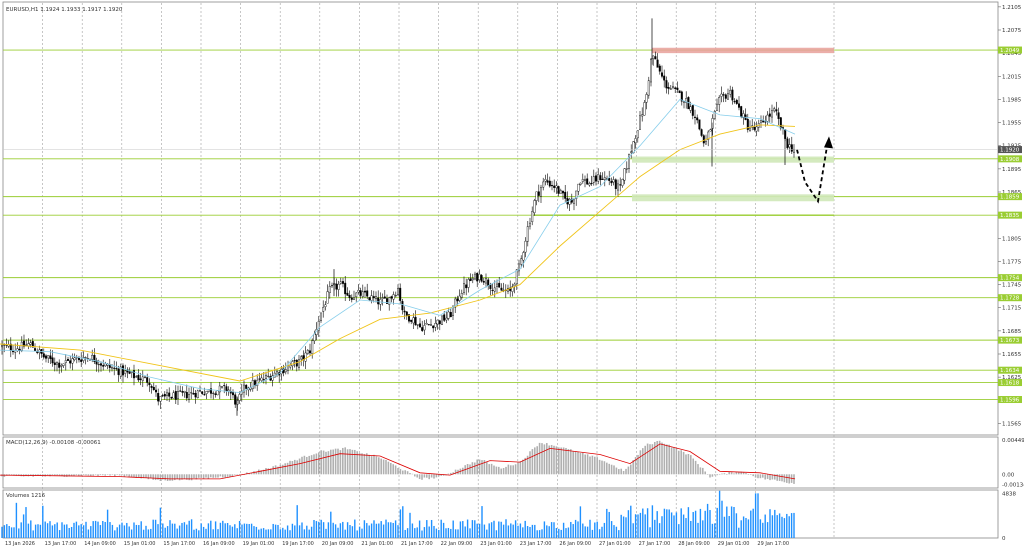 This screenshot has width=1024, height=555. Describe the element at coordinates (398, 462) in the screenshot. I see `macd-histogram` at that location.